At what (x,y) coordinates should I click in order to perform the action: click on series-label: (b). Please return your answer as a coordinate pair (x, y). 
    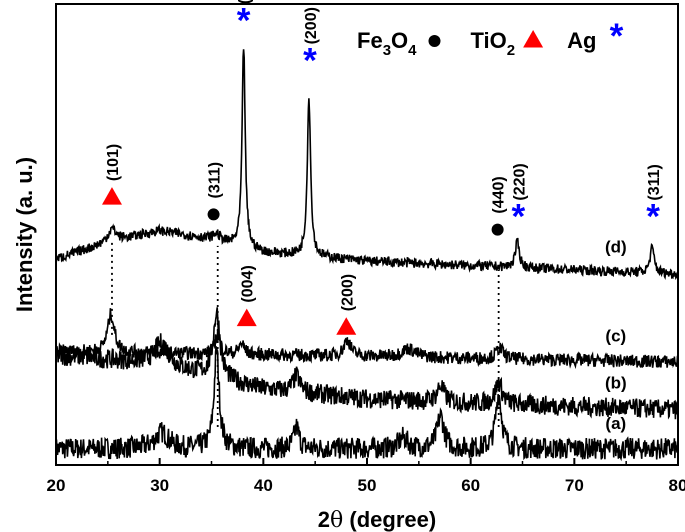
    Looking at the image, I should click on (616, 383).